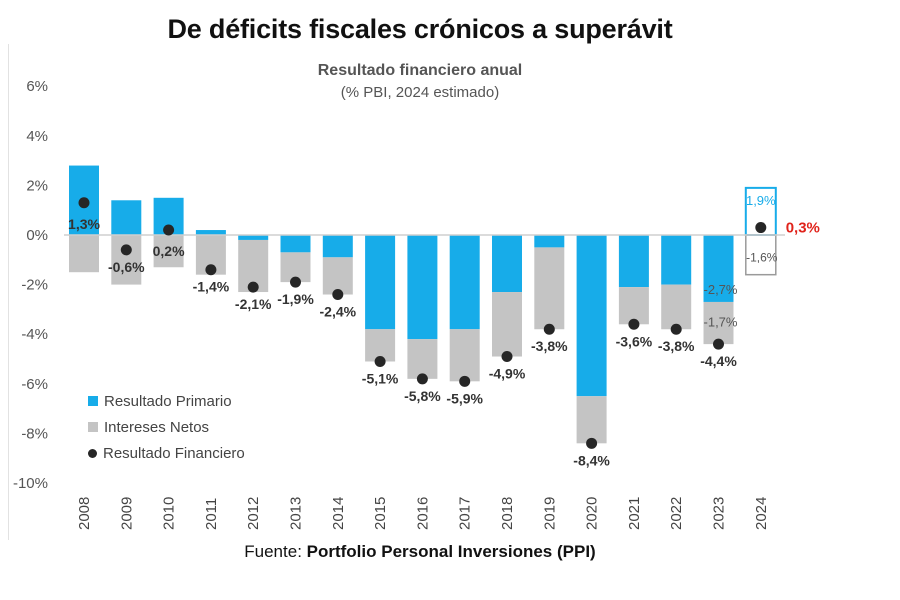  Describe the element at coordinates (420, 70) in the screenshot. I see `chart-subtitle: Resultado financiero anual` at that location.